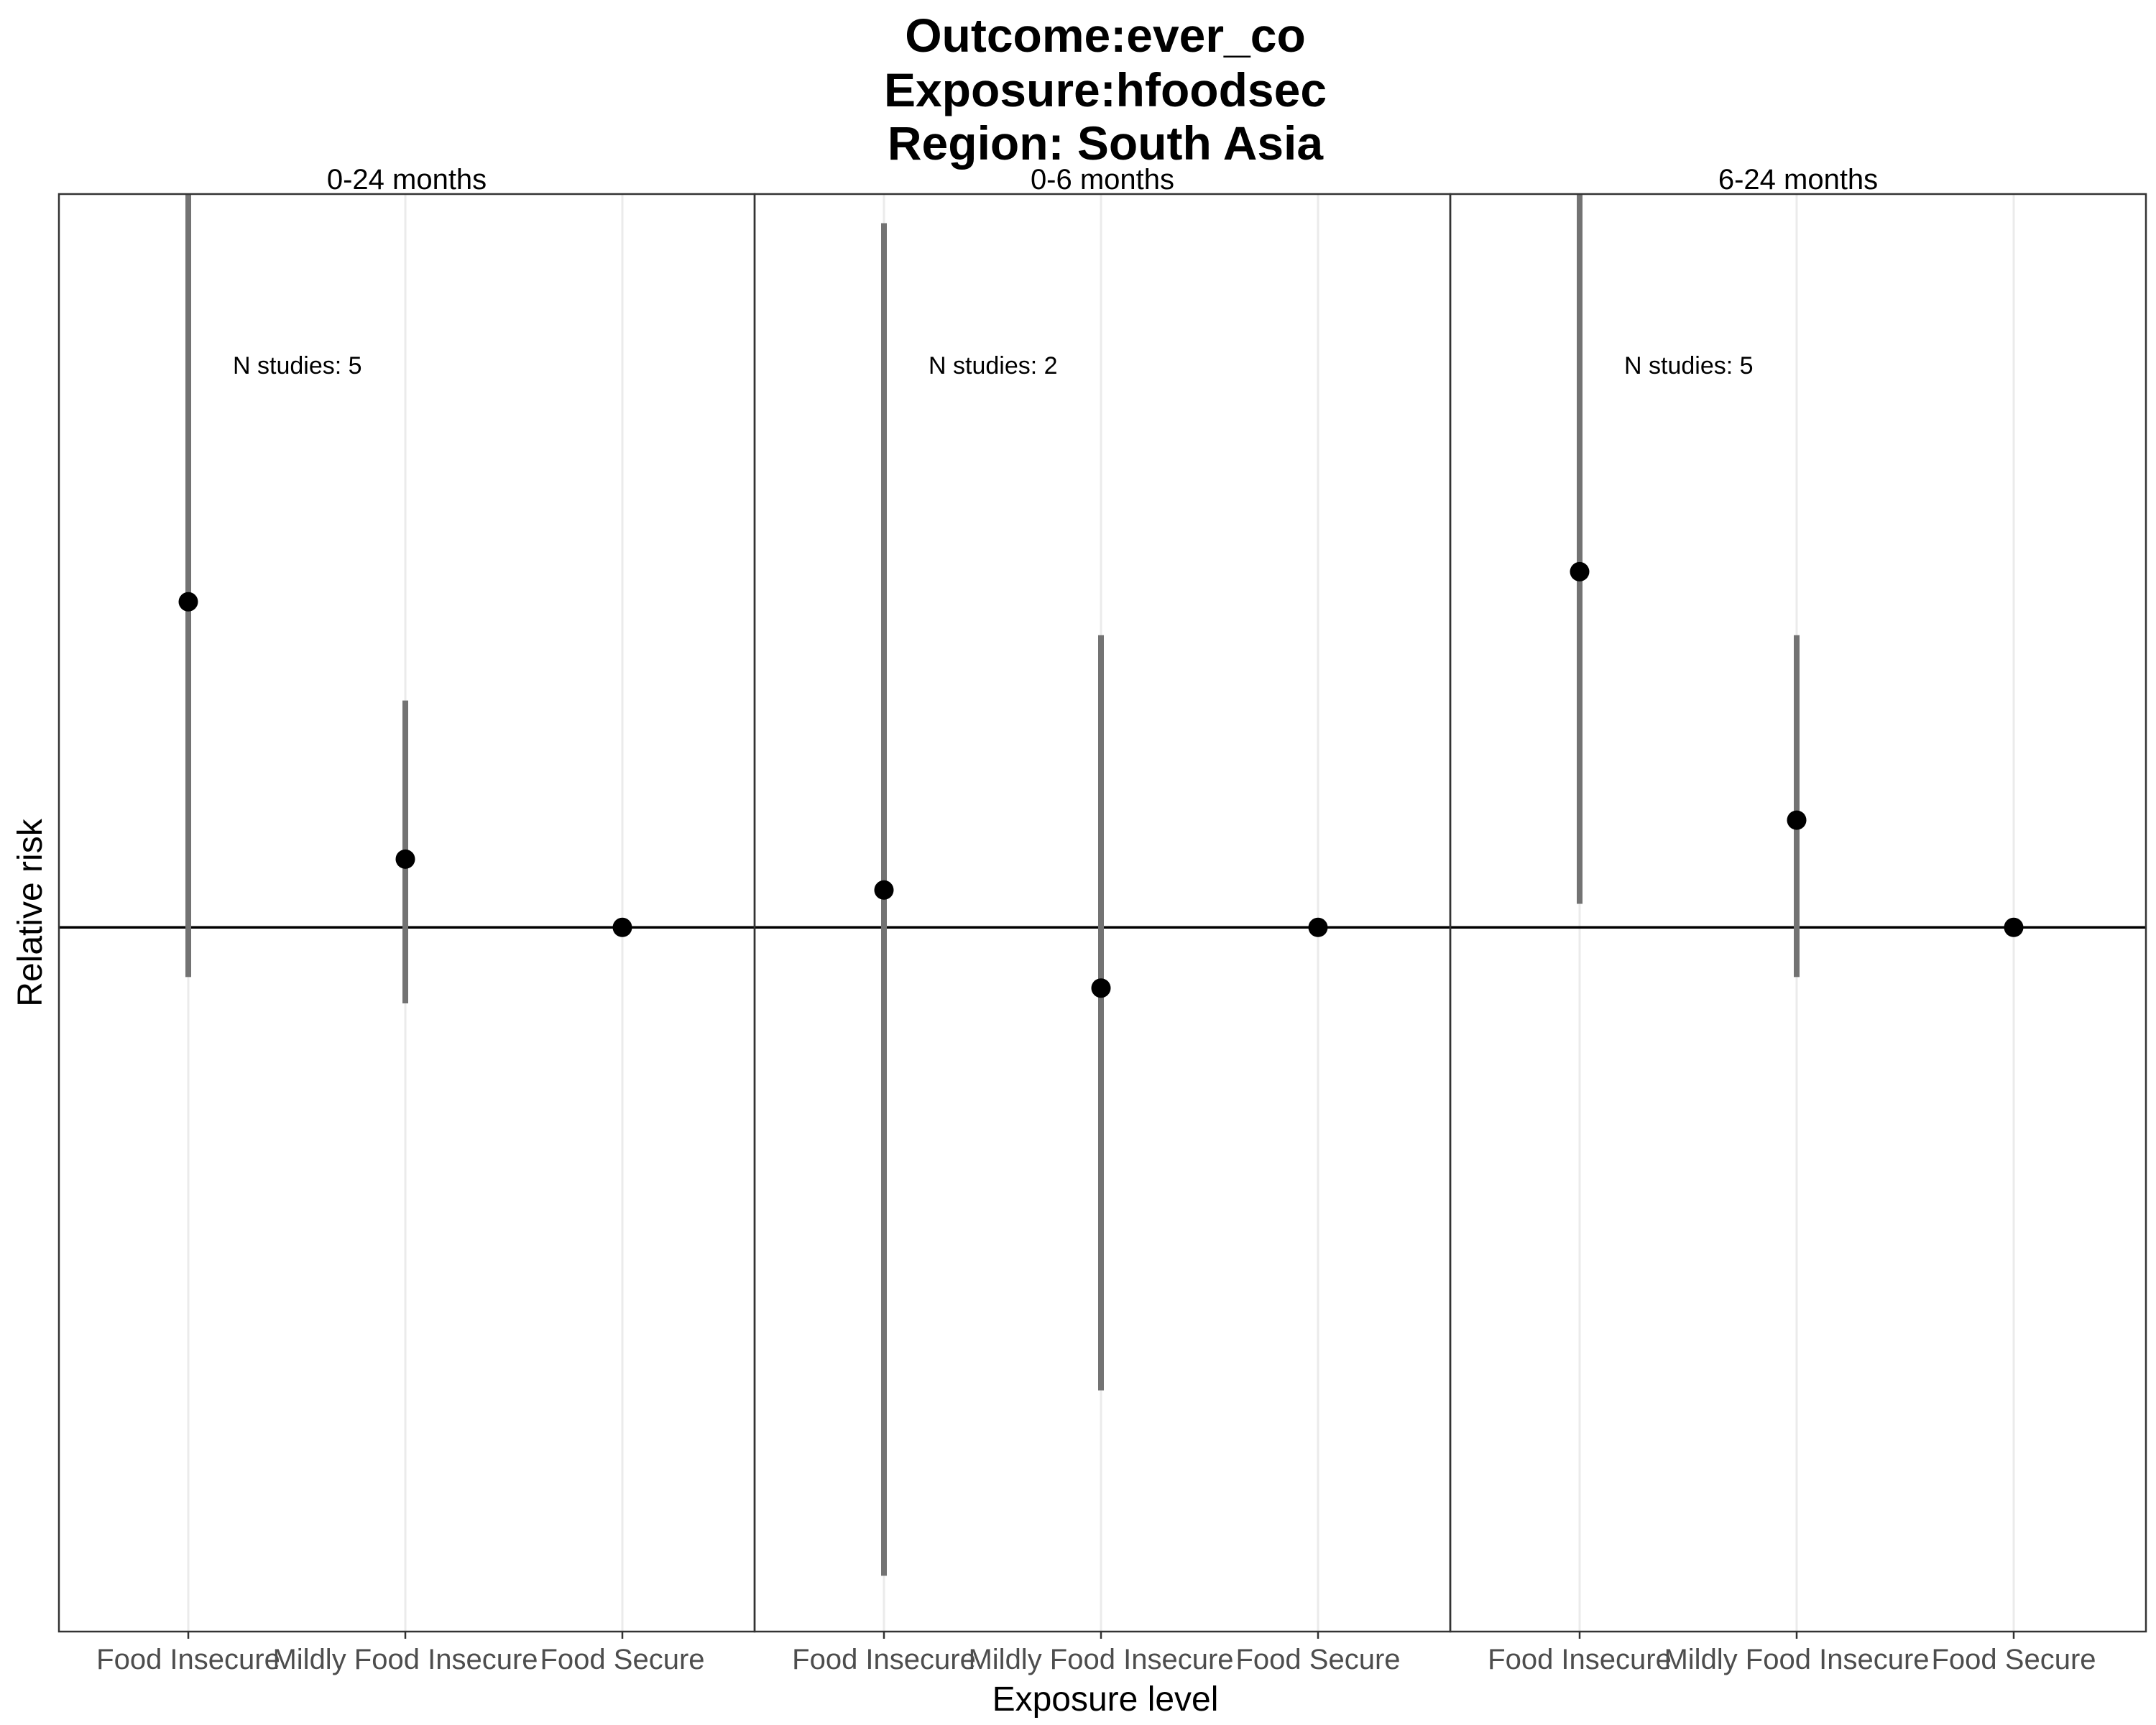 The width and height of the screenshot is (2156, 1725). Describe the element at coordinates (1798, 180) in the screenshot. I see `facet-label: 6-24 months` at that location.